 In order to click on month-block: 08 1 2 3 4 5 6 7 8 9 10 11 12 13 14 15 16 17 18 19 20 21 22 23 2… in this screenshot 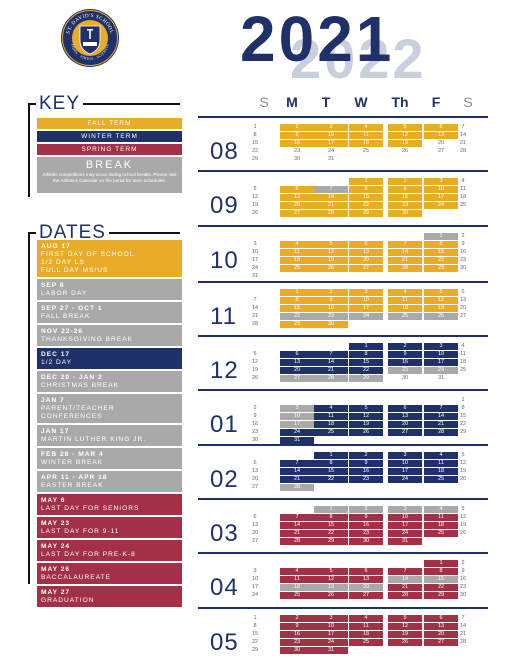, I will do `click(343, 142)`.